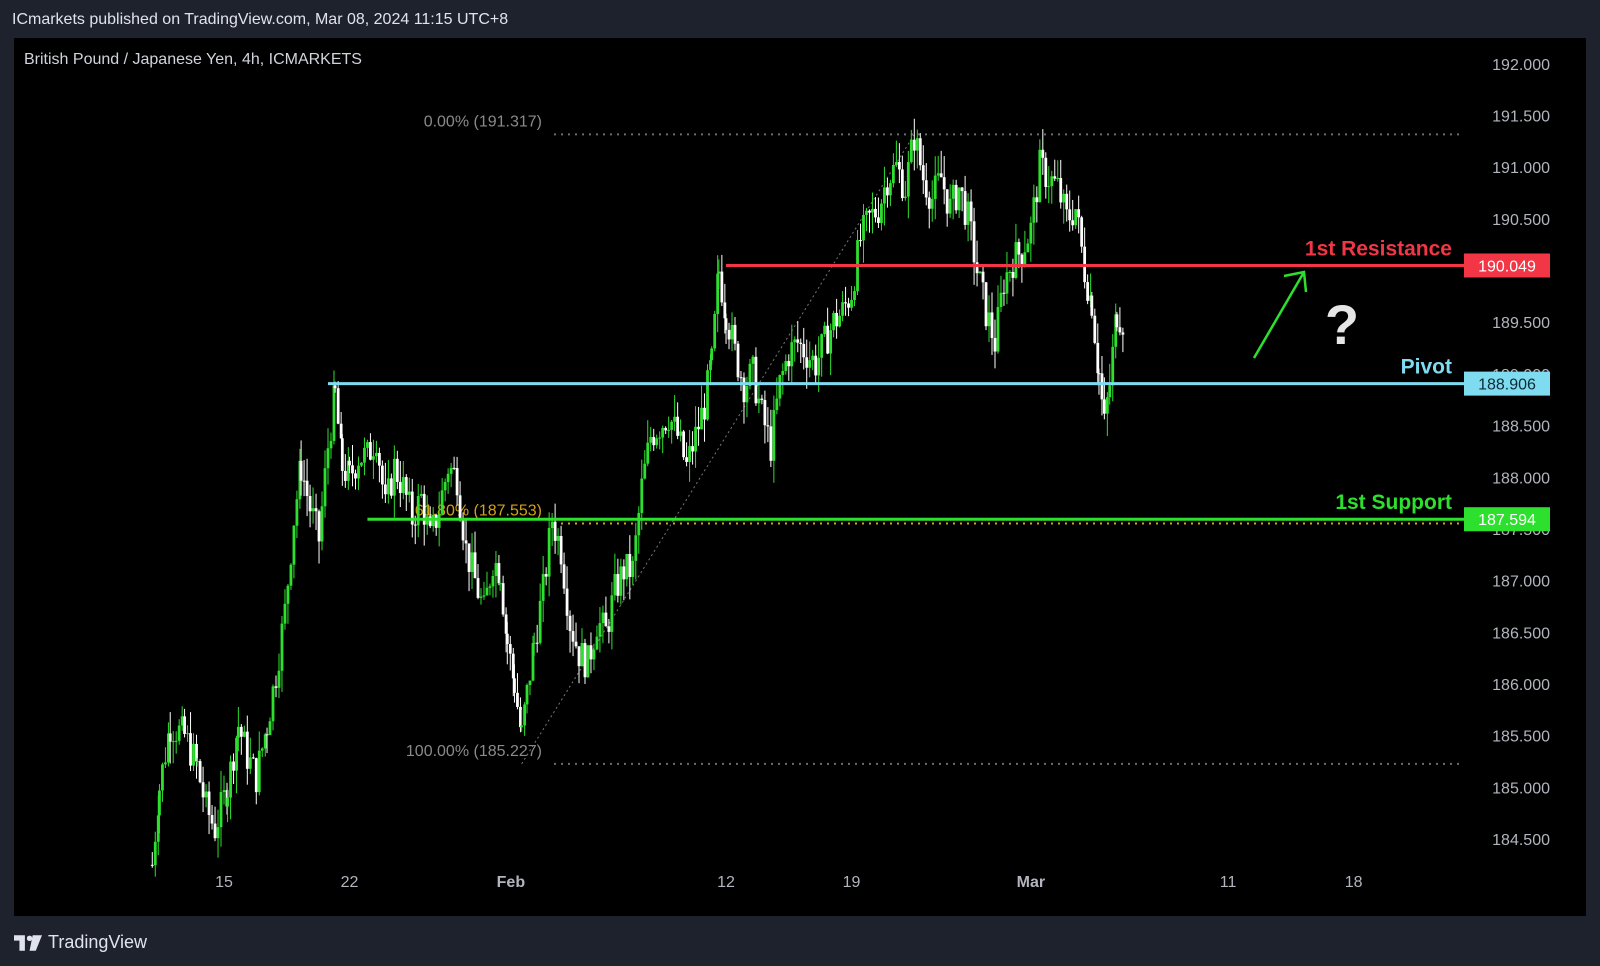  Describe the element at coordinates (474, 751) in the screenshot. I see `fib-level-label: 100.00% (185.227)` at that location.